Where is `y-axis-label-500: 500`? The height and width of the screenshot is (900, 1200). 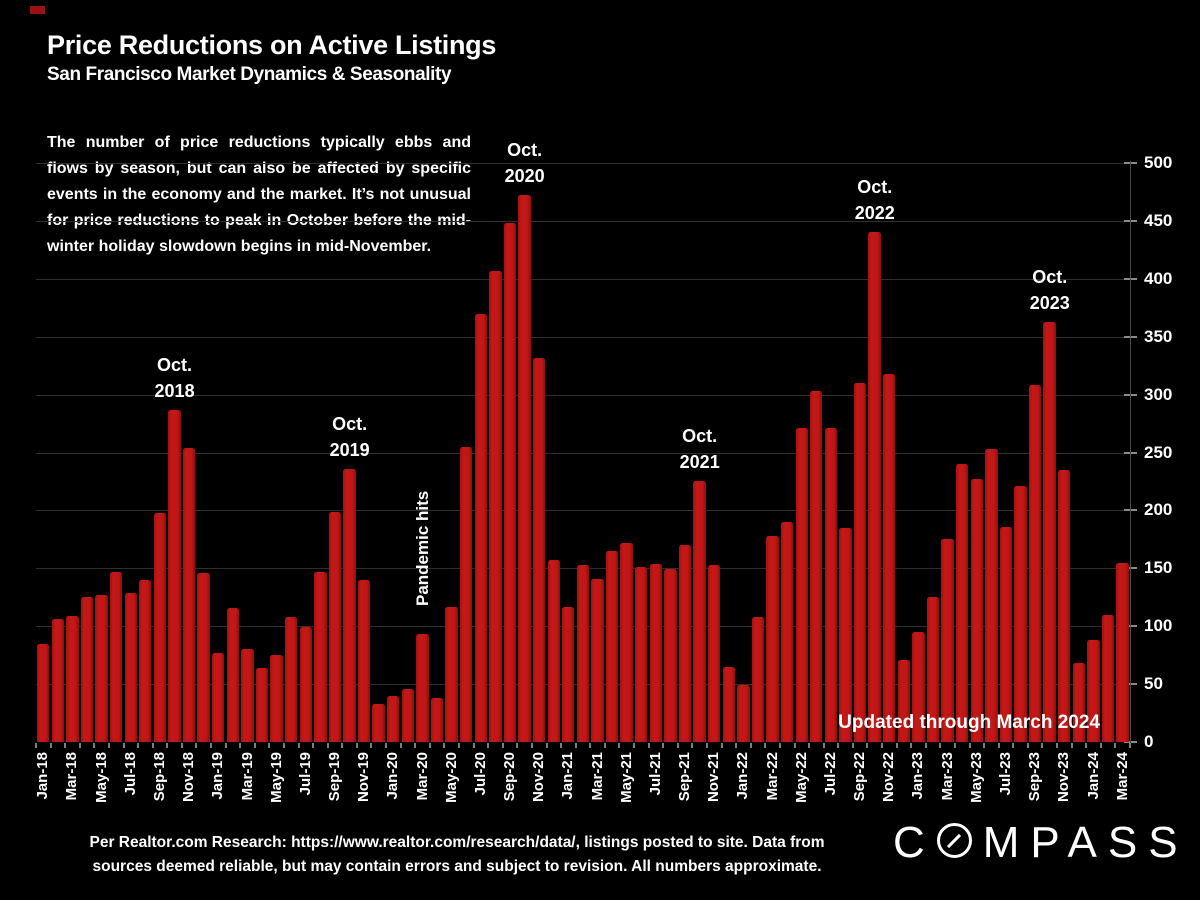 y-axis-label-500: 500 is located at coordinates (1158, 162).